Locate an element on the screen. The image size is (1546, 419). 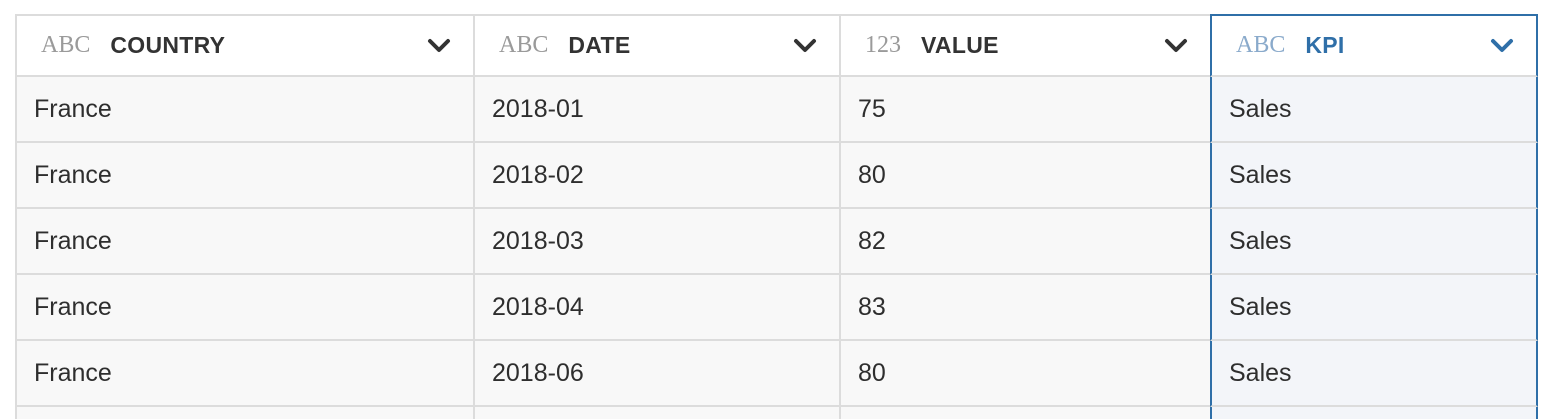
column-name: COUNTRY is located at coordinates (168, 45).